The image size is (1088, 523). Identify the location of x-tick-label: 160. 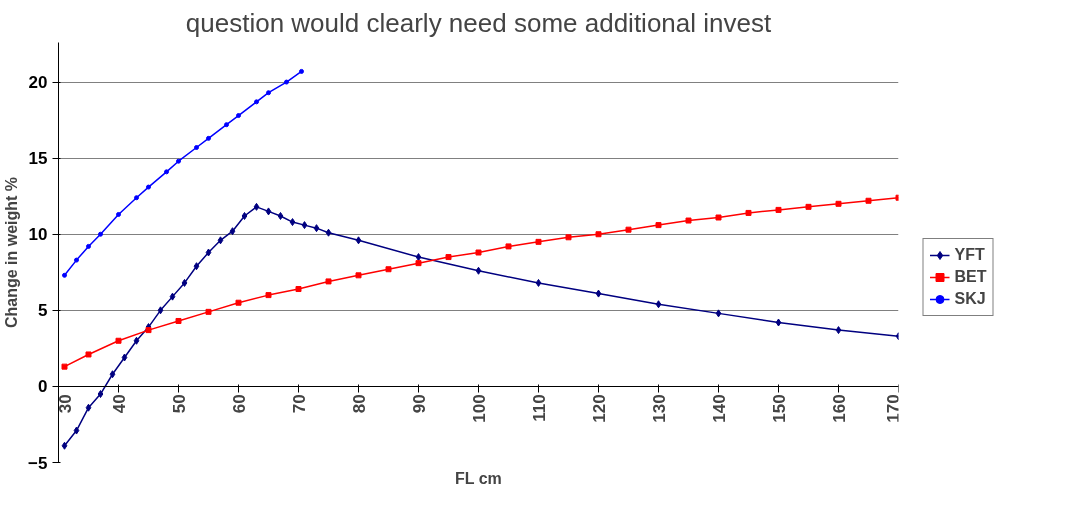
(839, 408).